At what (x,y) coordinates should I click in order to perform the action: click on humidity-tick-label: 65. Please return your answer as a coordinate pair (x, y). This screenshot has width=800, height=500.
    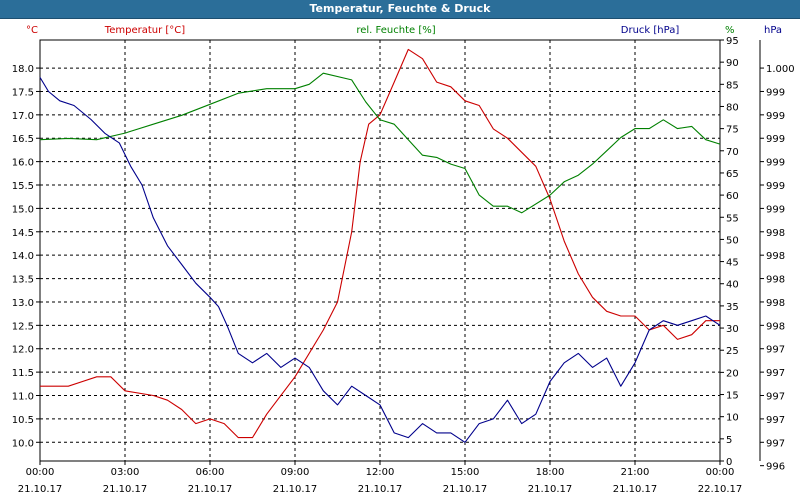
    Looking at the image, I should click on (732, 174).